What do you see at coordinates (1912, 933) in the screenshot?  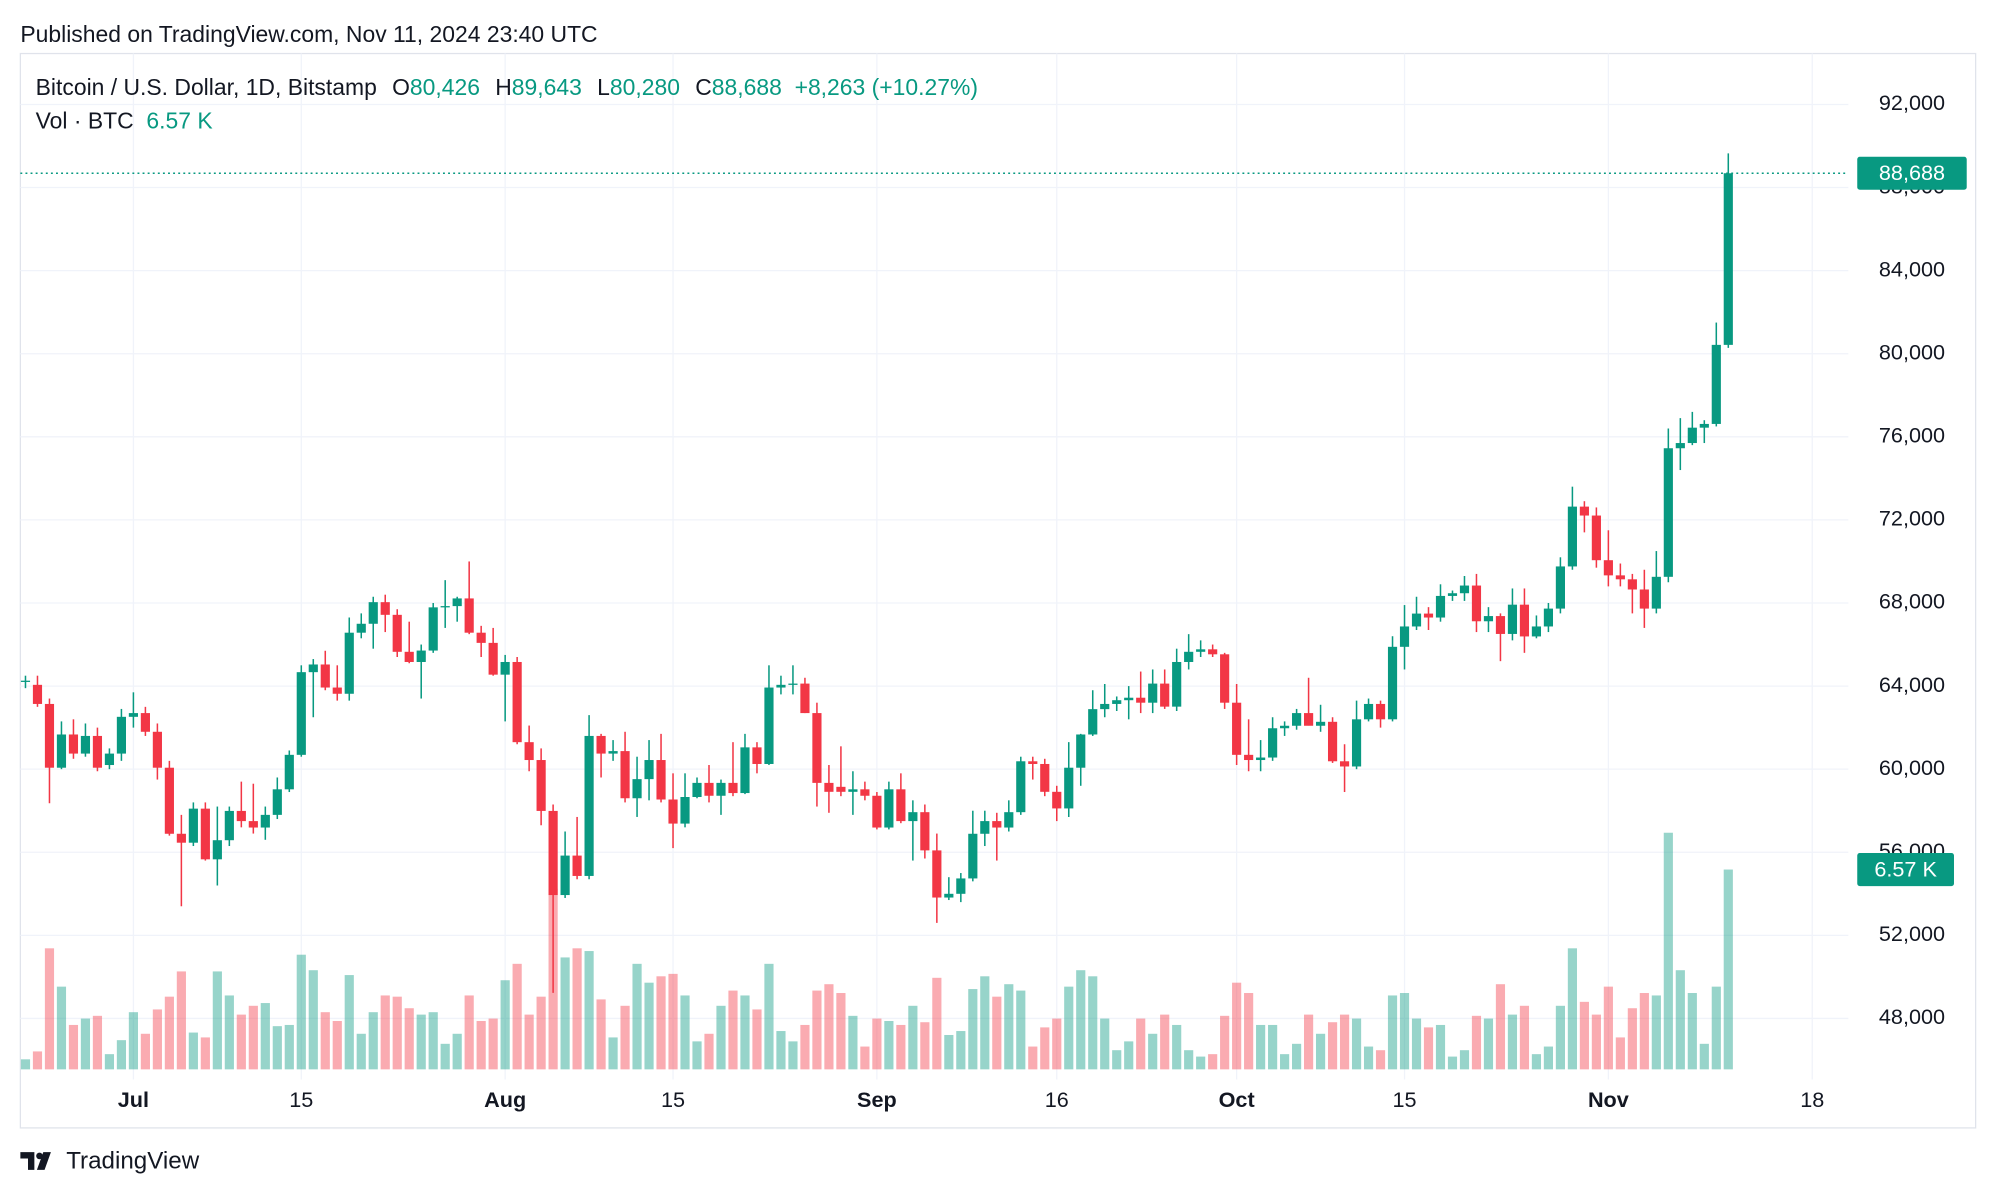 I see `y-tick-label: 52,000` at bounding box center [1912, 933].